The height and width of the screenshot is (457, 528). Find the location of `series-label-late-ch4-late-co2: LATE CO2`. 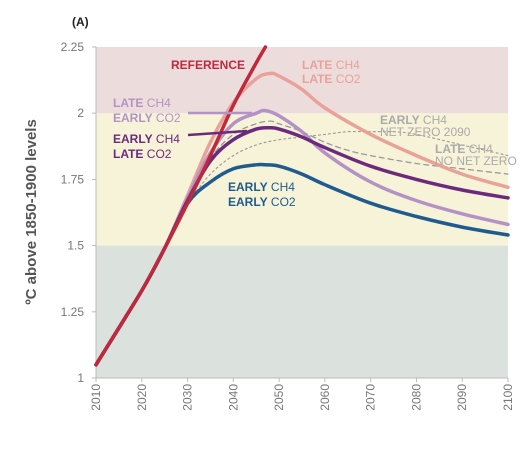

series-label-late-ch4-late-co2: LATE CO2 is located at coordinates (331, 79).